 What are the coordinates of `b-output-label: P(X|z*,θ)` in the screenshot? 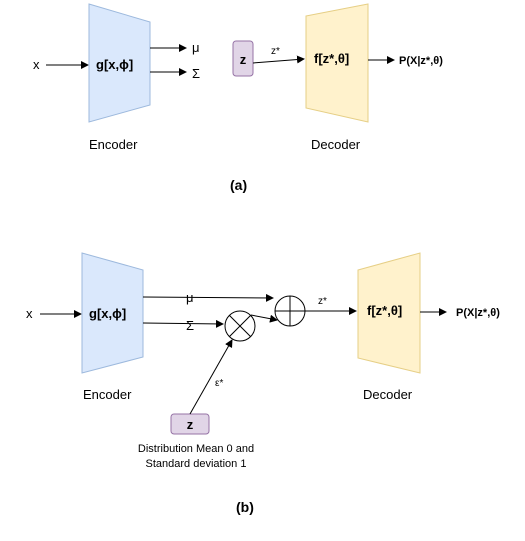 It's located at (478, 313).